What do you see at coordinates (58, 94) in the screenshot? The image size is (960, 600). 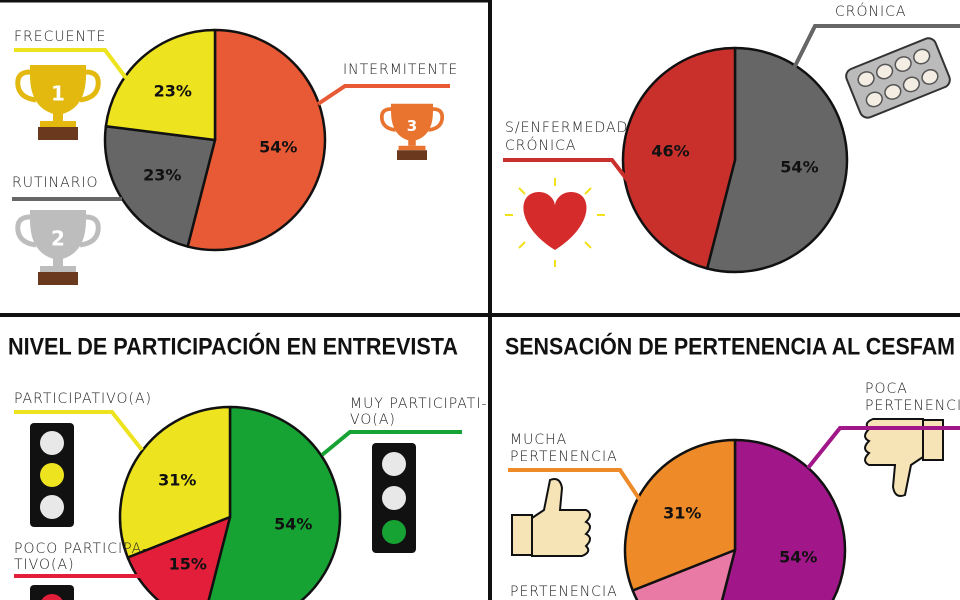 I see `svg-text: 1` at bounding box center [58, 94].